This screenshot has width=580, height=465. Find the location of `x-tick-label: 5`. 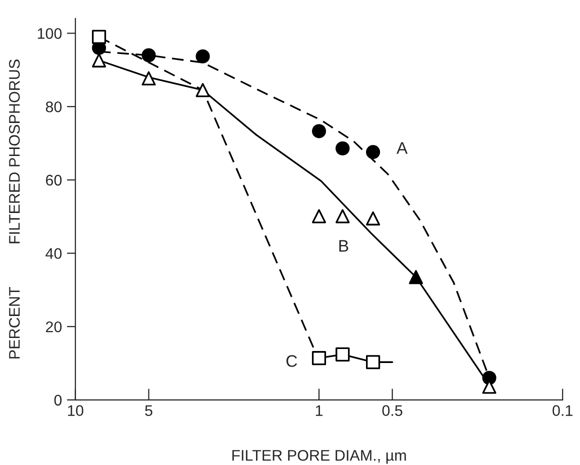

x-tick-label: 5 is located at coordinates (148, 410).